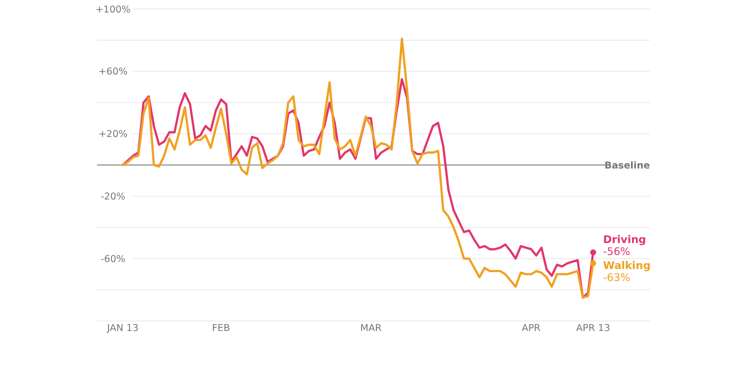 The image size is (750, 385). What do you see at coordinates (627, 266) in the screenshot?
I see `series-label: Walking` at bounding box center [627, 266].